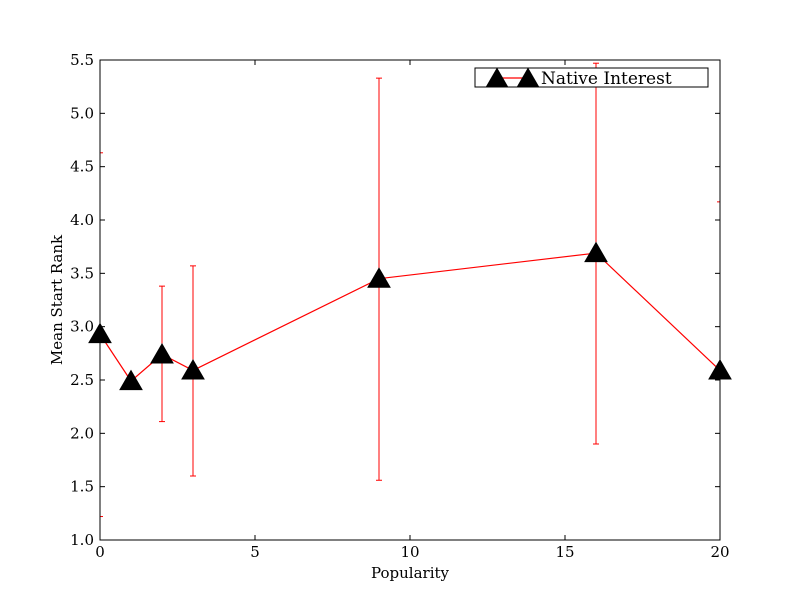 This screenshot has width=800, height=600. I want to click on y-tick-label: 3.0, so click(82, 327).